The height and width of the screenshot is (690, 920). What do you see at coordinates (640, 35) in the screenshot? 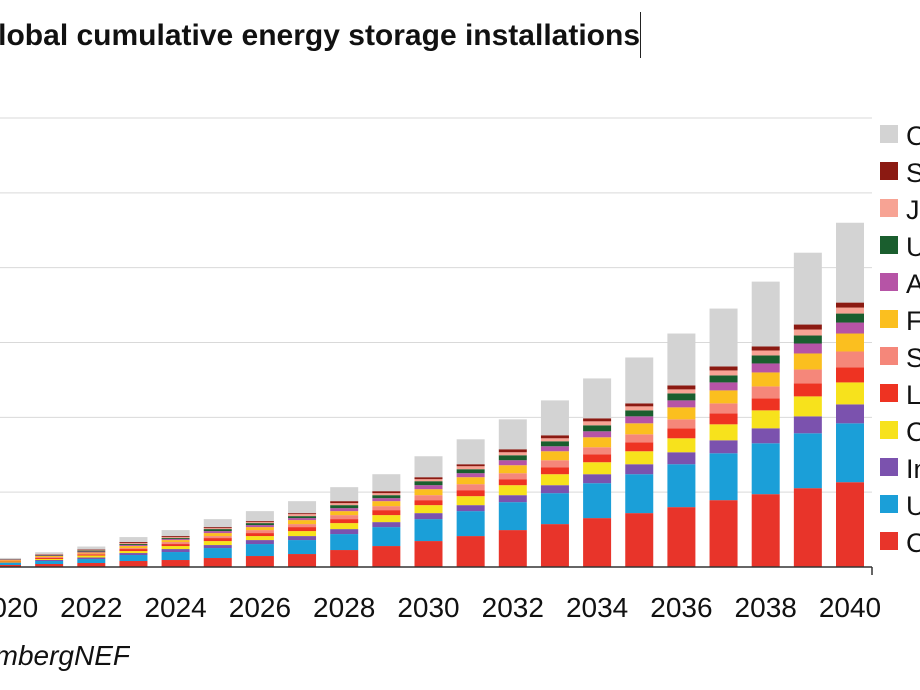
I see `text-cursor` at bounding box center [640, 35].